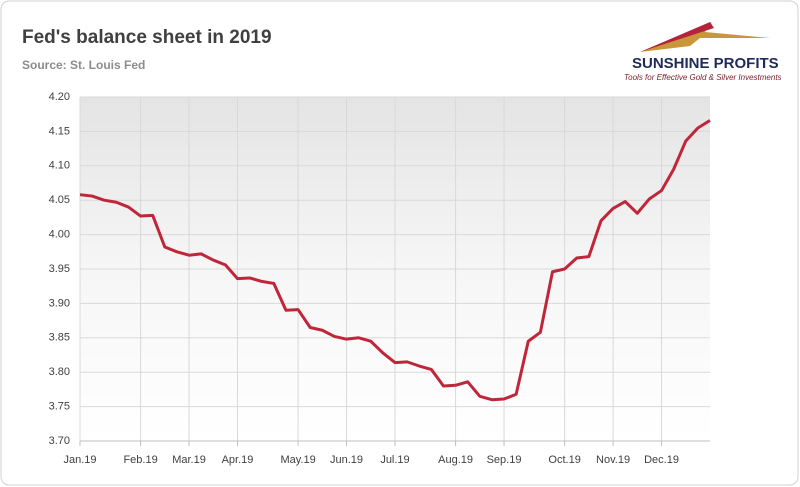  What do you see at coordinates (504, 460) in the screenshot?
I see `x-tick-label: Sep.19` at bounding box center [504, 460].